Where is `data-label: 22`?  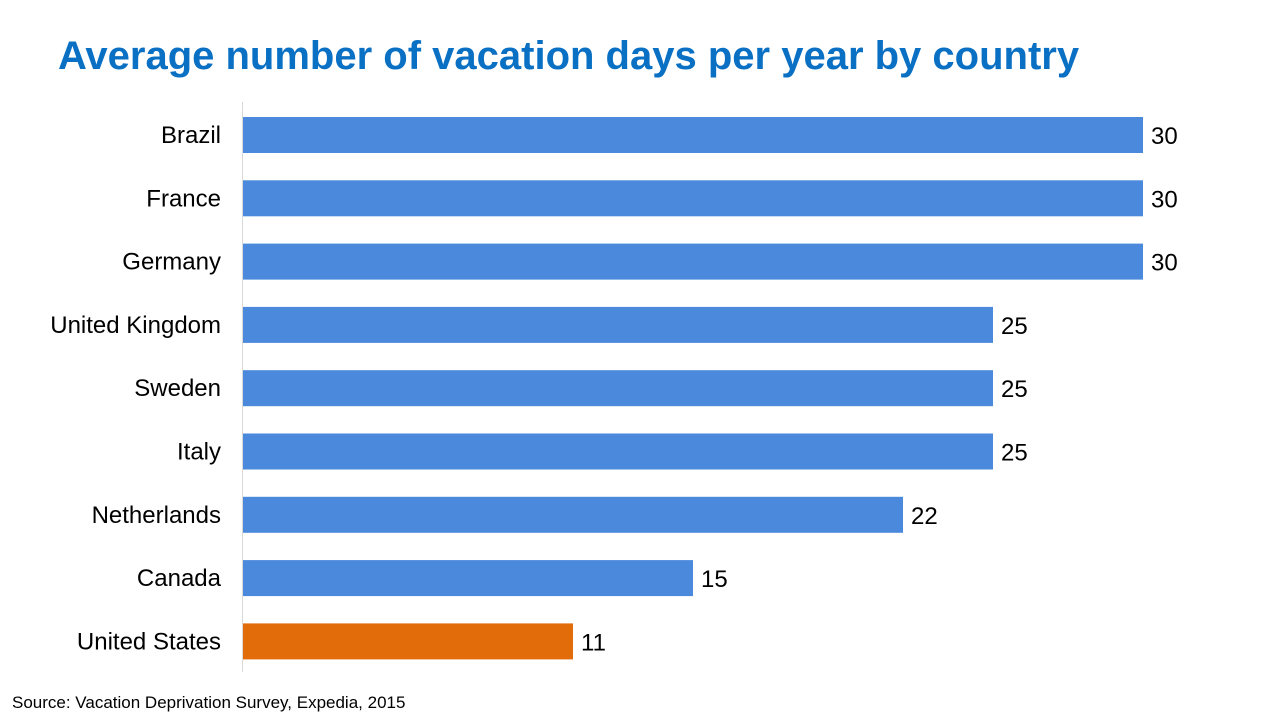
data-label: 22 is located at coordinates (924, 516).